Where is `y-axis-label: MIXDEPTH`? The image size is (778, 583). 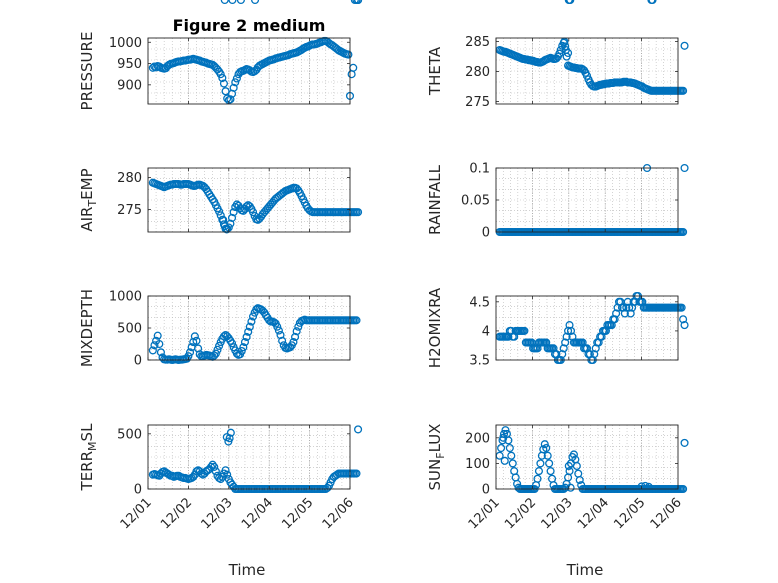
y-axis-label: MIXDEPTH is located at coordinates (87, 328).